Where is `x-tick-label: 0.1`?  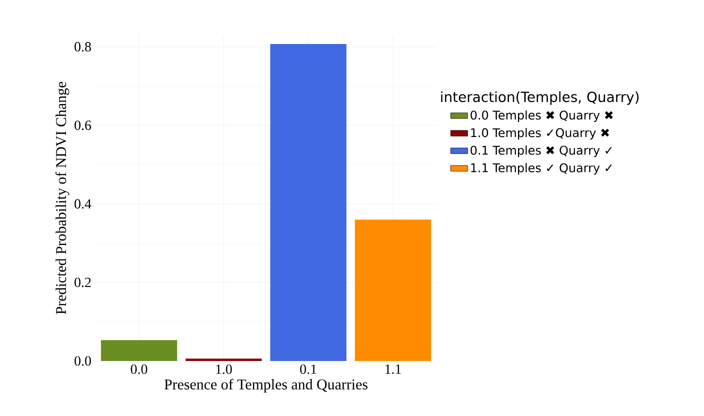 x-tick-label: 0.1 is located at coordinates (308, 369).